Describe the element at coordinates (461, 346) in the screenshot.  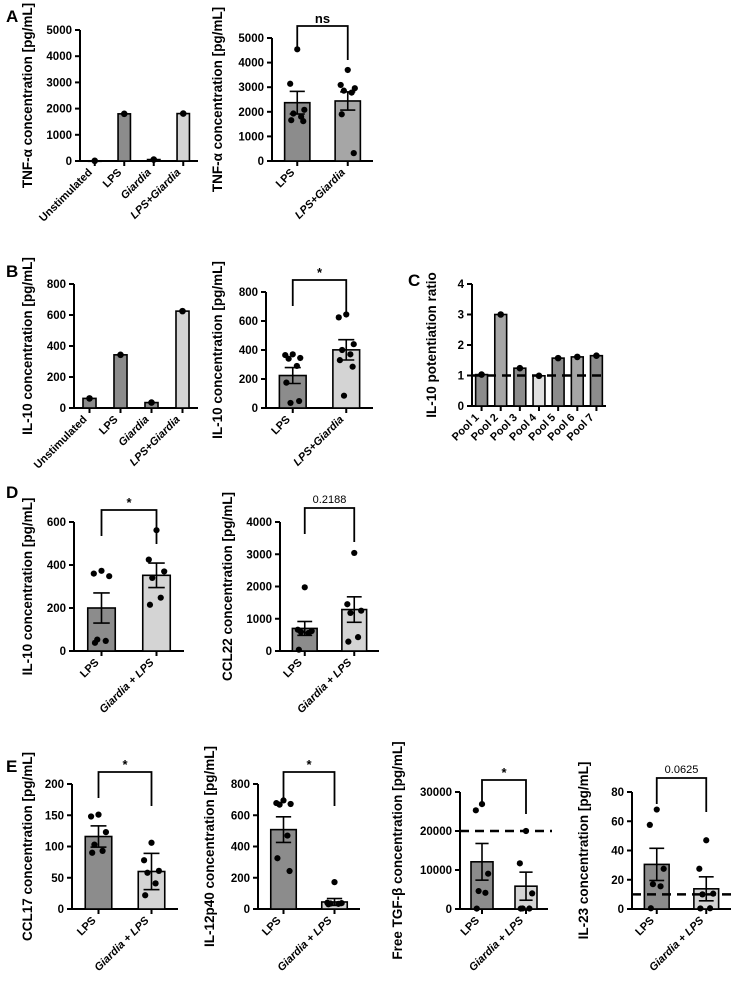
I see `y-tick-label: 2` at that location.